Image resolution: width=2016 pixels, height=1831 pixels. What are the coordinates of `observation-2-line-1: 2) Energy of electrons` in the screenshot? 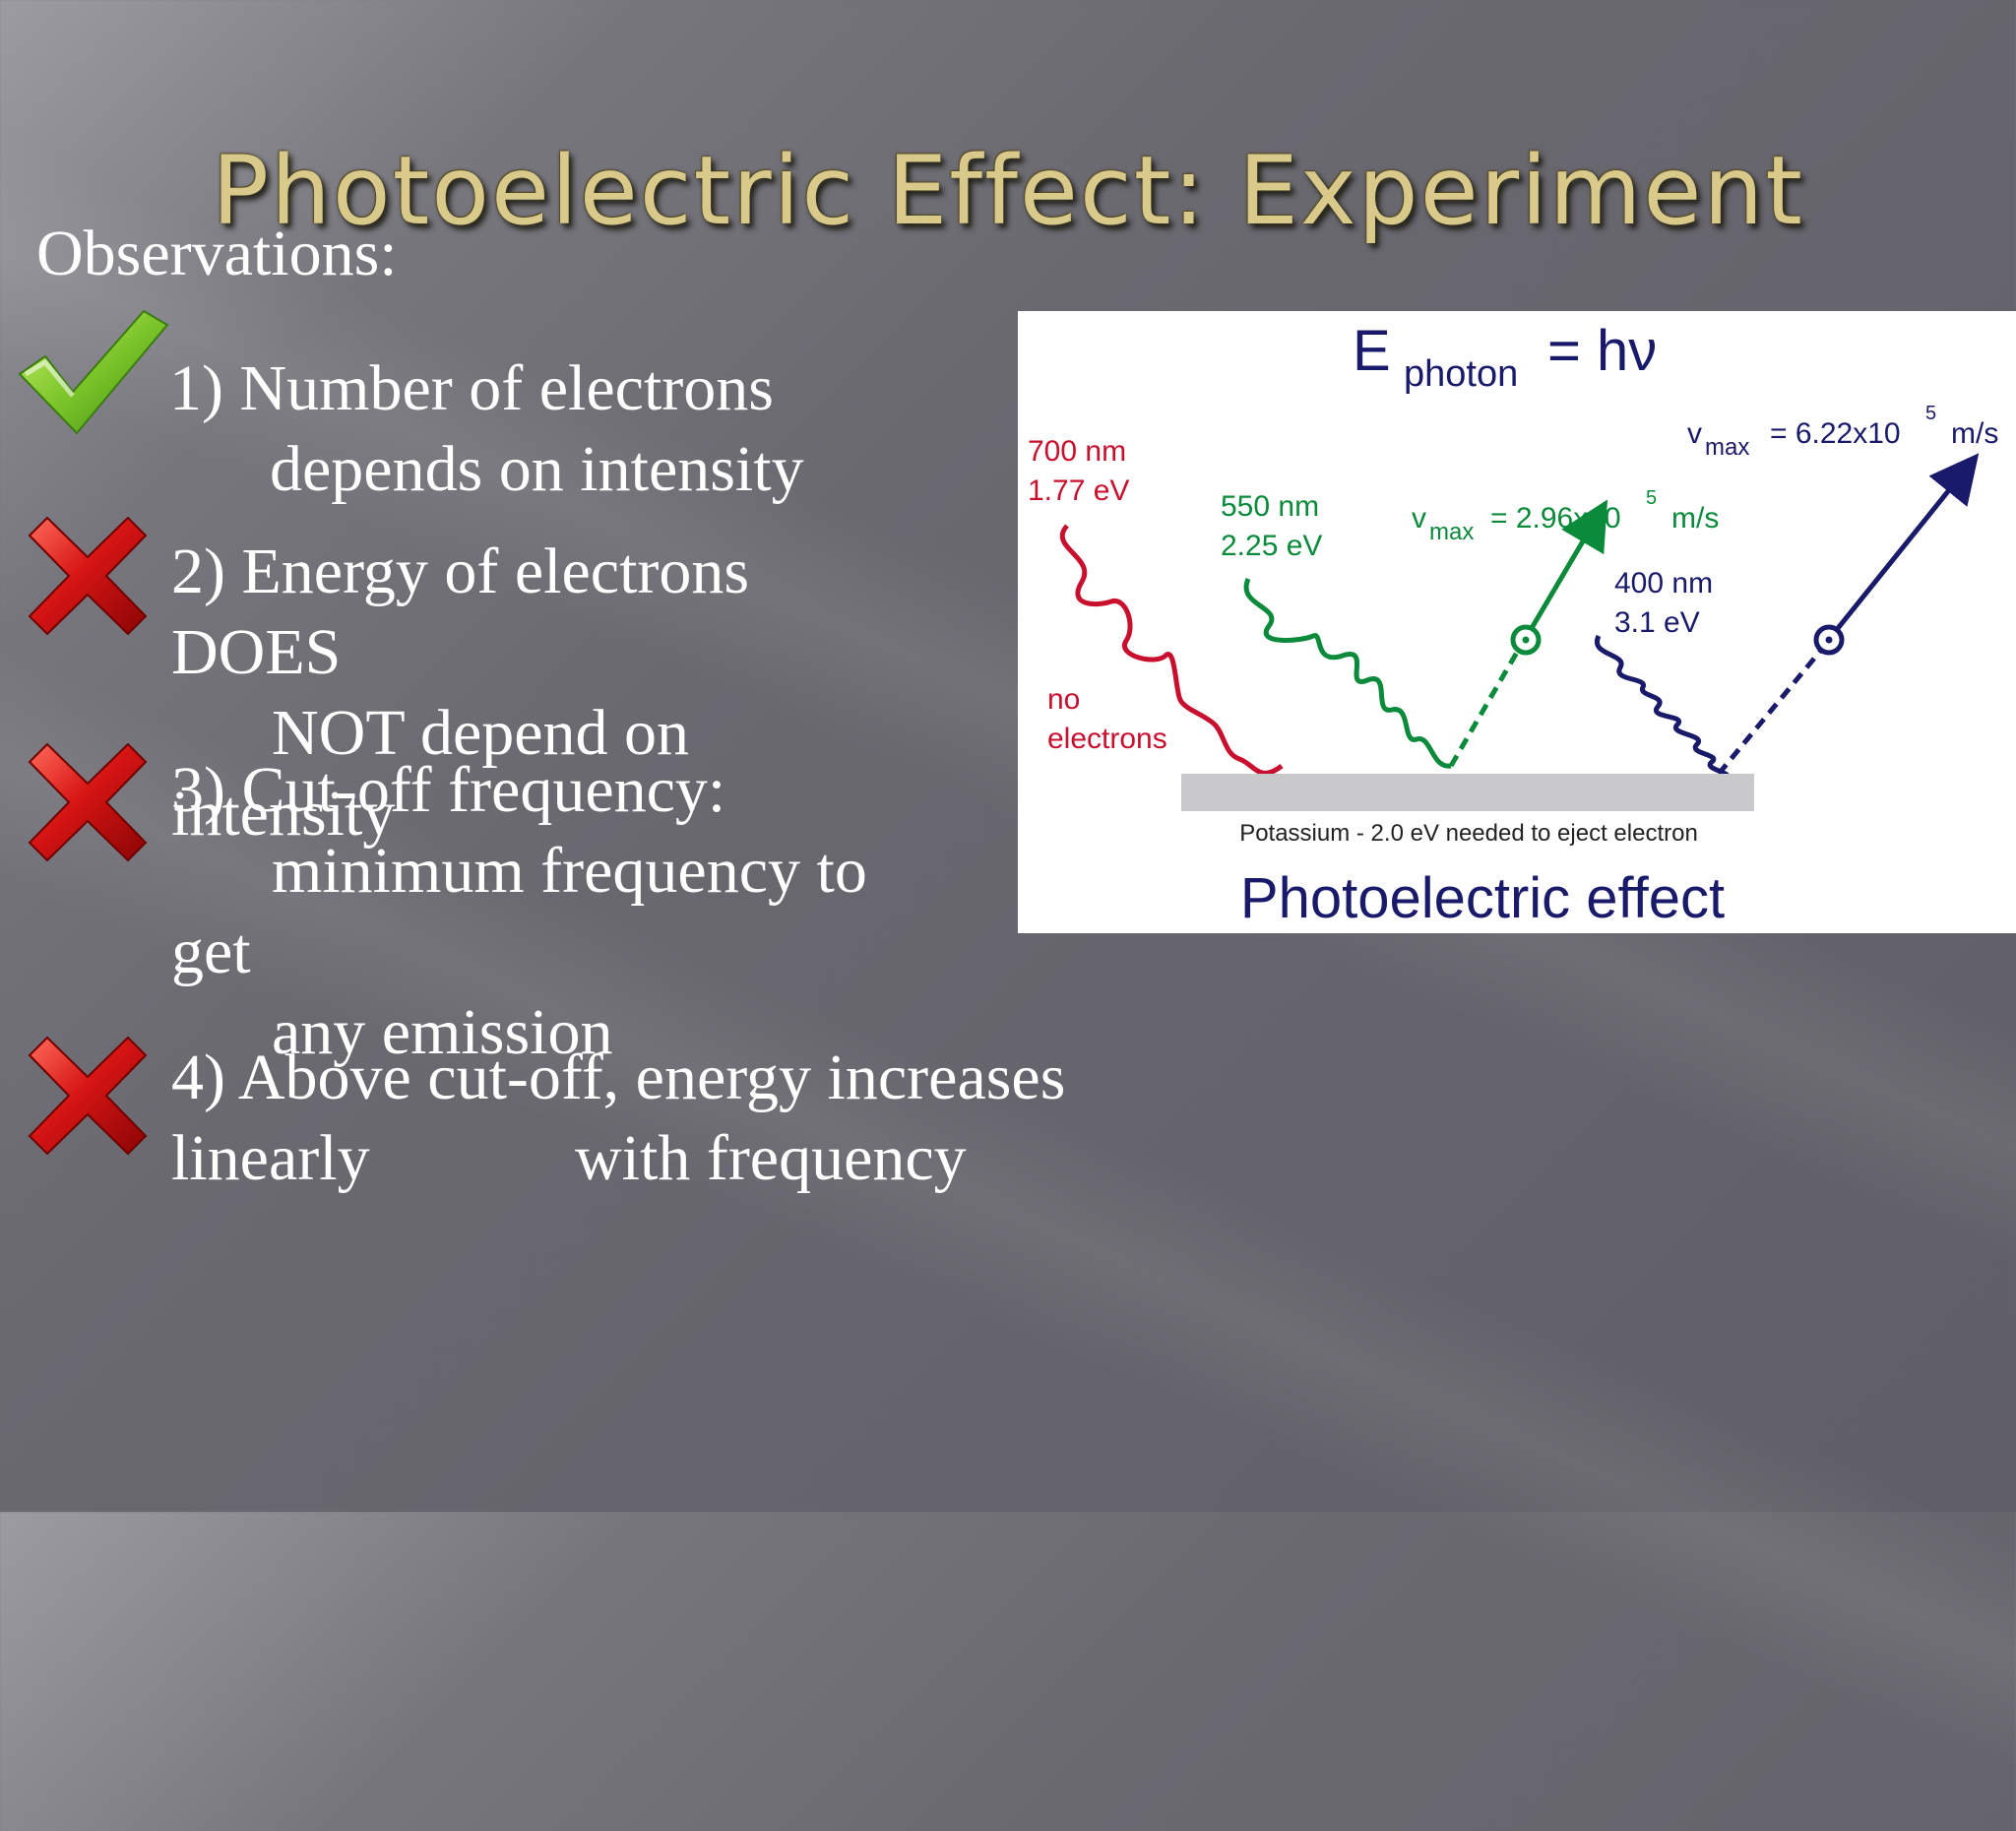 It's located at (460, 571).